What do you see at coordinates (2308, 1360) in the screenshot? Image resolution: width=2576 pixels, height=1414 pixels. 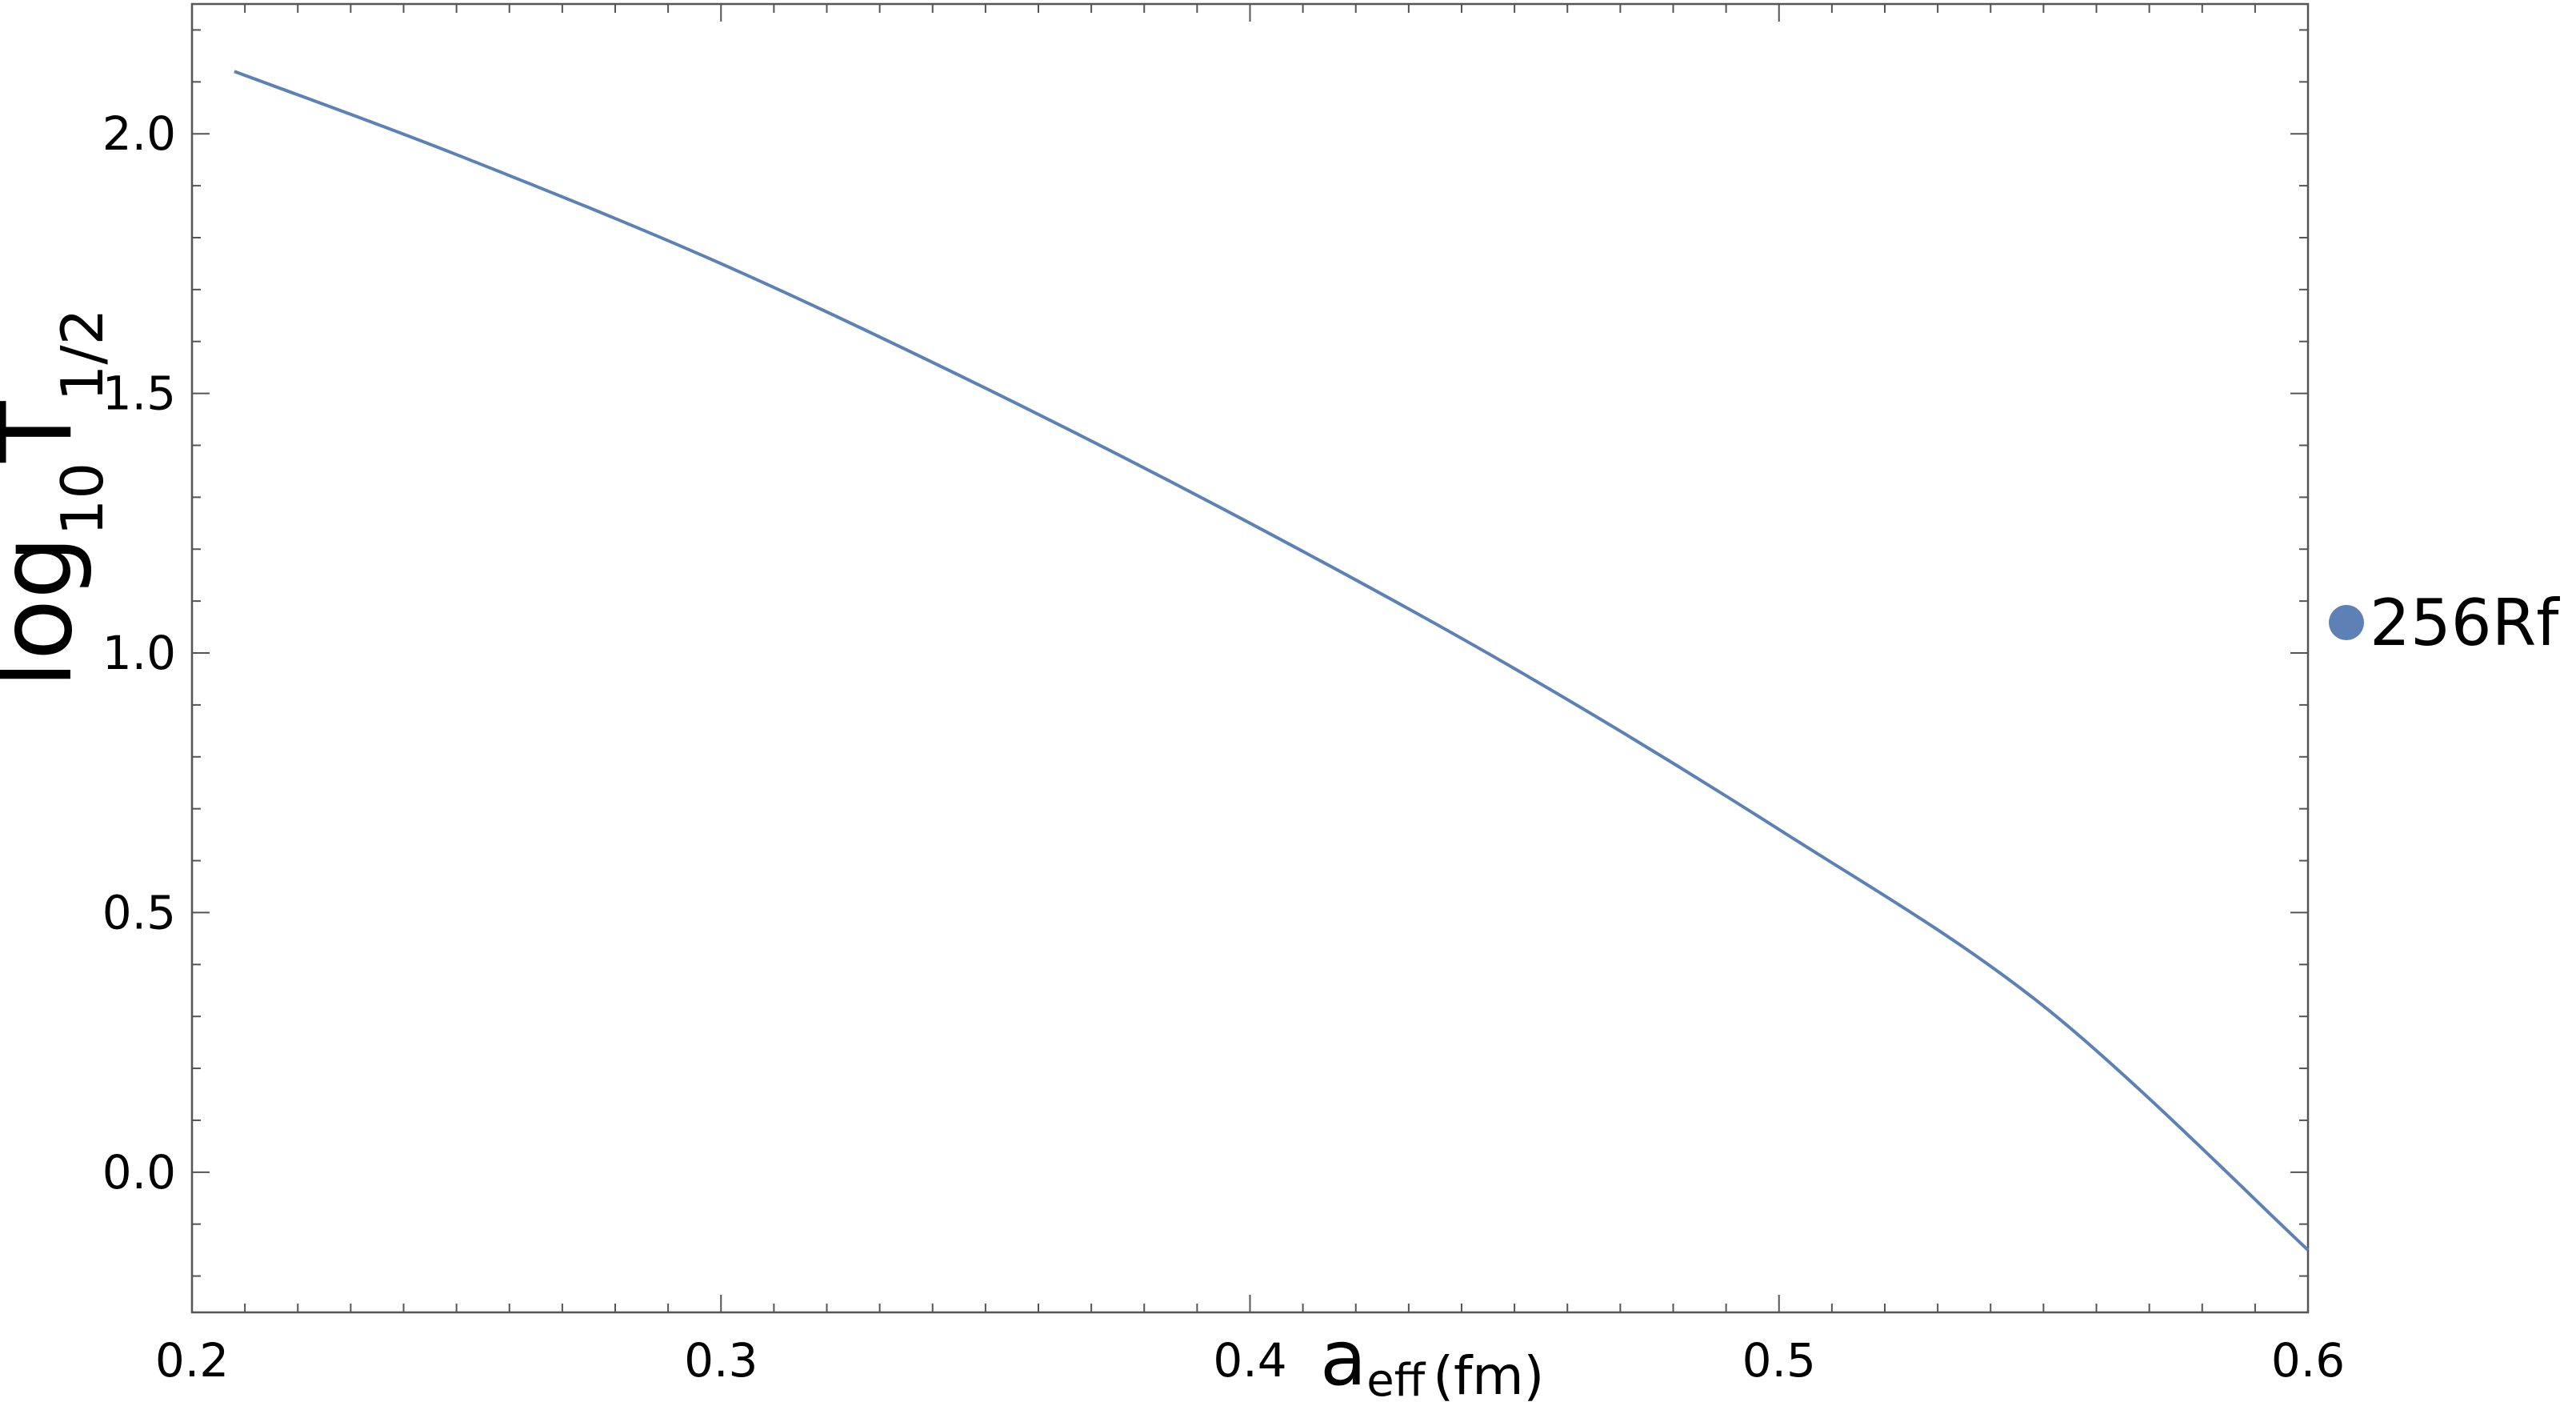 I see `x-tick-label: 0.6` at bounding box center [2308, 1360].